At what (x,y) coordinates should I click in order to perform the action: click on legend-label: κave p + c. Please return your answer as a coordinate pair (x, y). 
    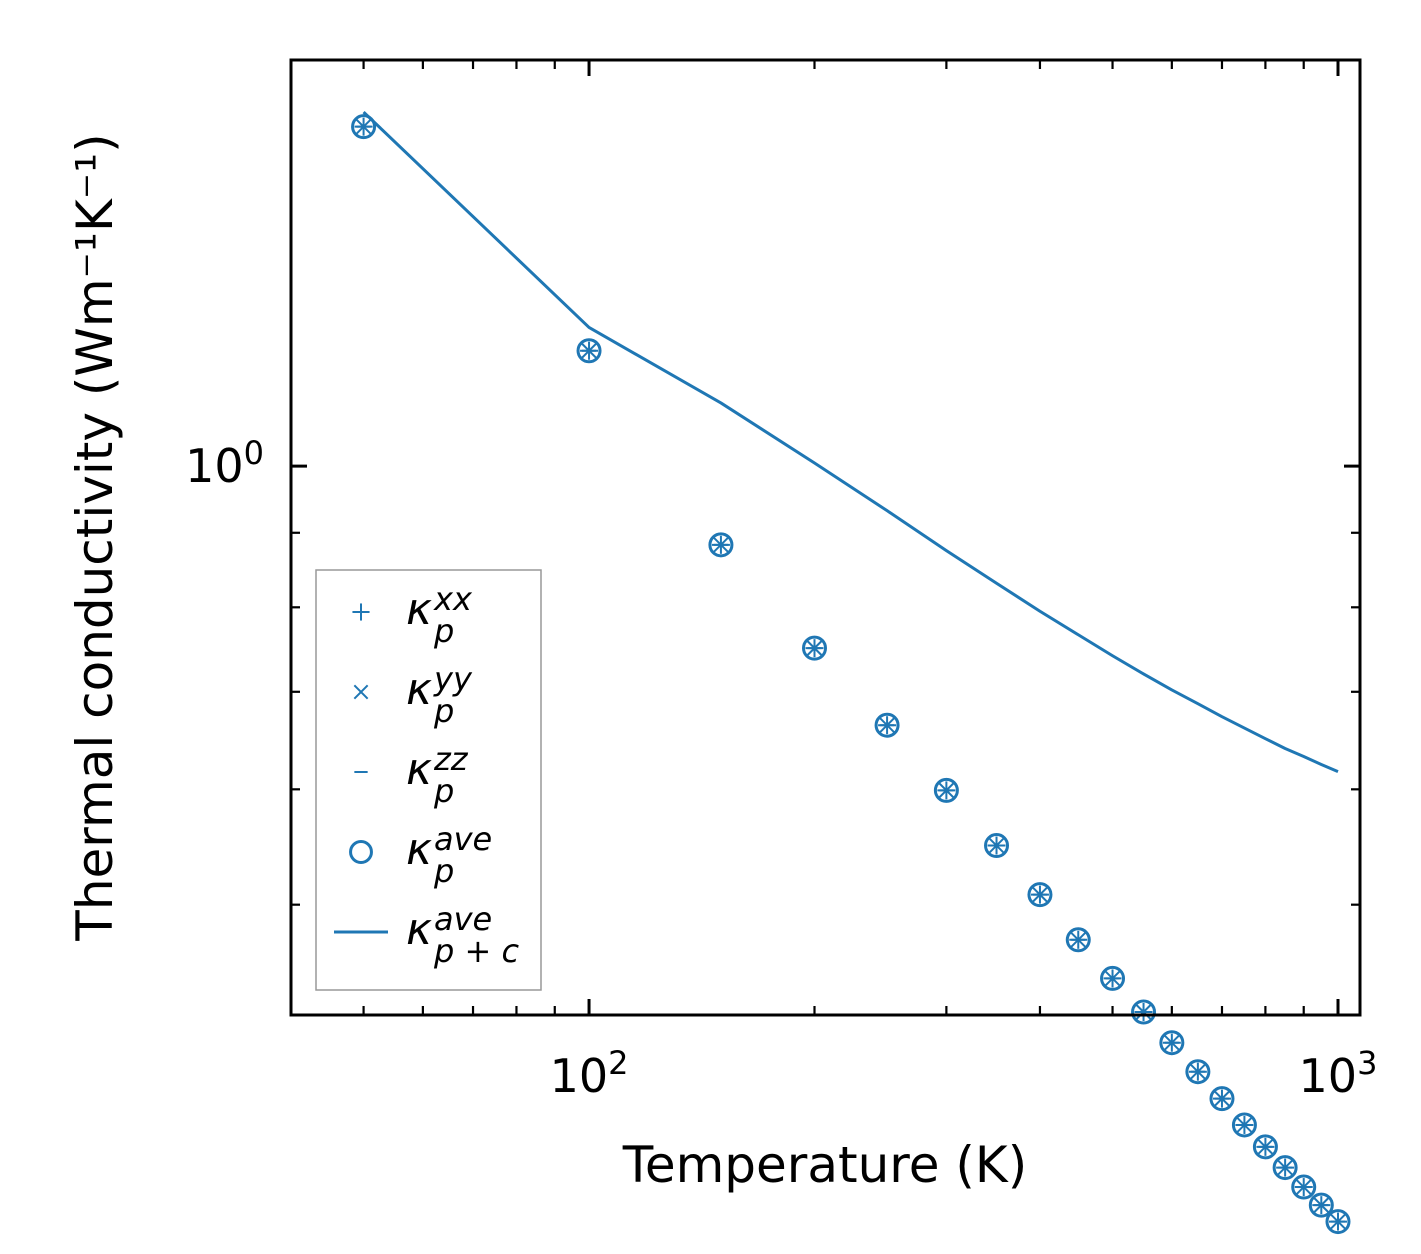
    Looking at the image, I should click on (462, 935).